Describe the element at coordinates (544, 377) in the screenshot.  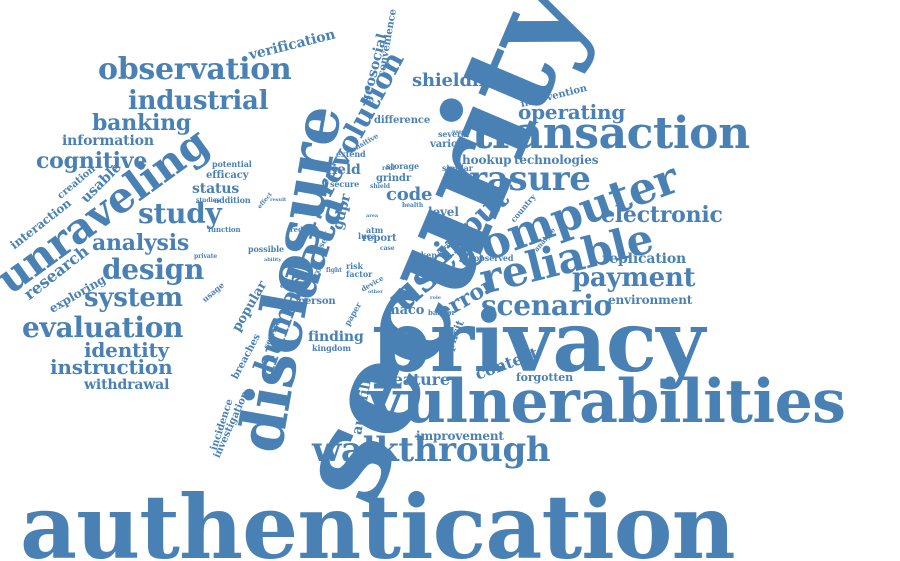
I see `word-forgotten: forgotten` at that location.